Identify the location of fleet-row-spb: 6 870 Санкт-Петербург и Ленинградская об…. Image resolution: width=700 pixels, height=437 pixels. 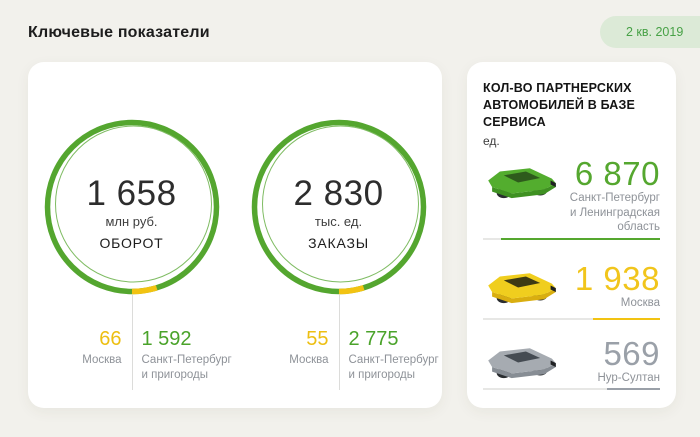
(571, 196).